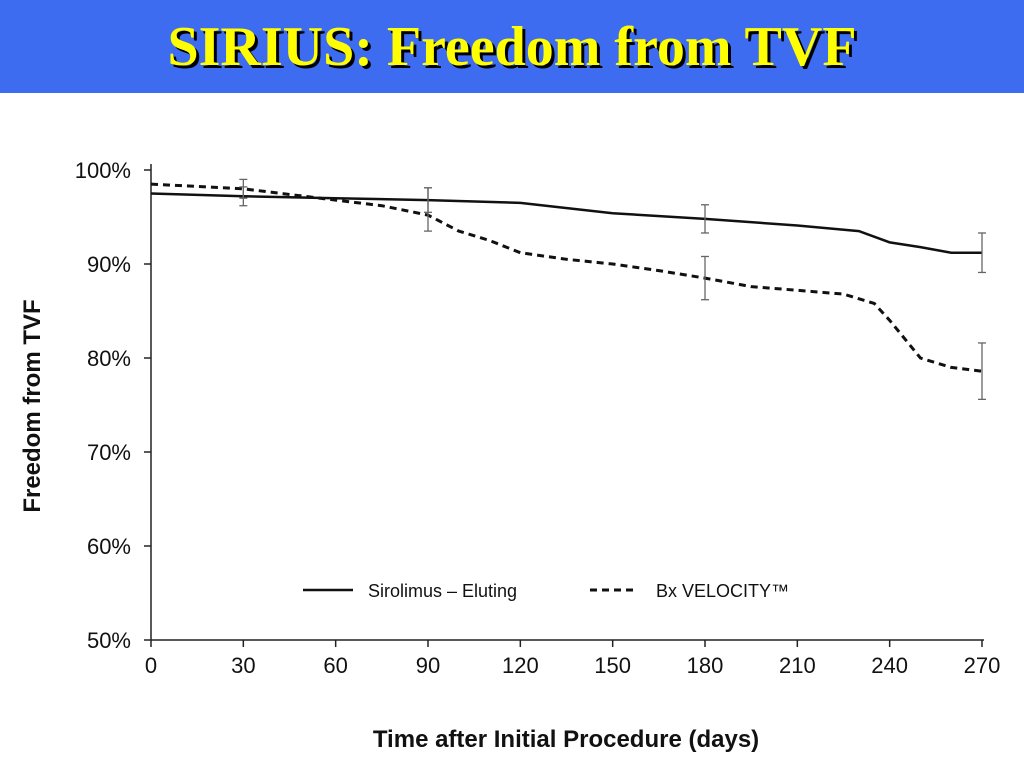 Image resolution: width=1024 pixels, height=768 pixels. What do you see at coordinates (442, 591) in the screenshot?
I see `legend-label-series-1: Sirolimus – Eluting` at bounding box center [442, 591].